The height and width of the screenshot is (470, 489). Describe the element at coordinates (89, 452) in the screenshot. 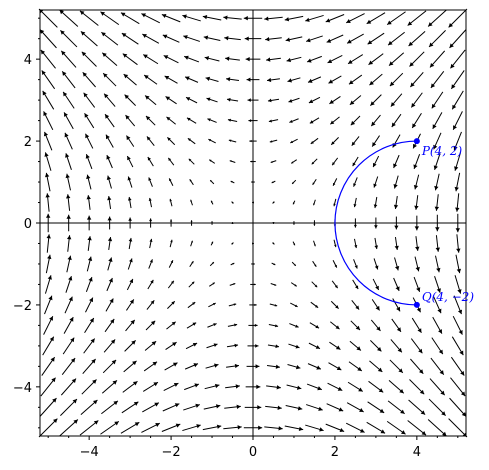

I see `x-tick-label: −4` at that location.